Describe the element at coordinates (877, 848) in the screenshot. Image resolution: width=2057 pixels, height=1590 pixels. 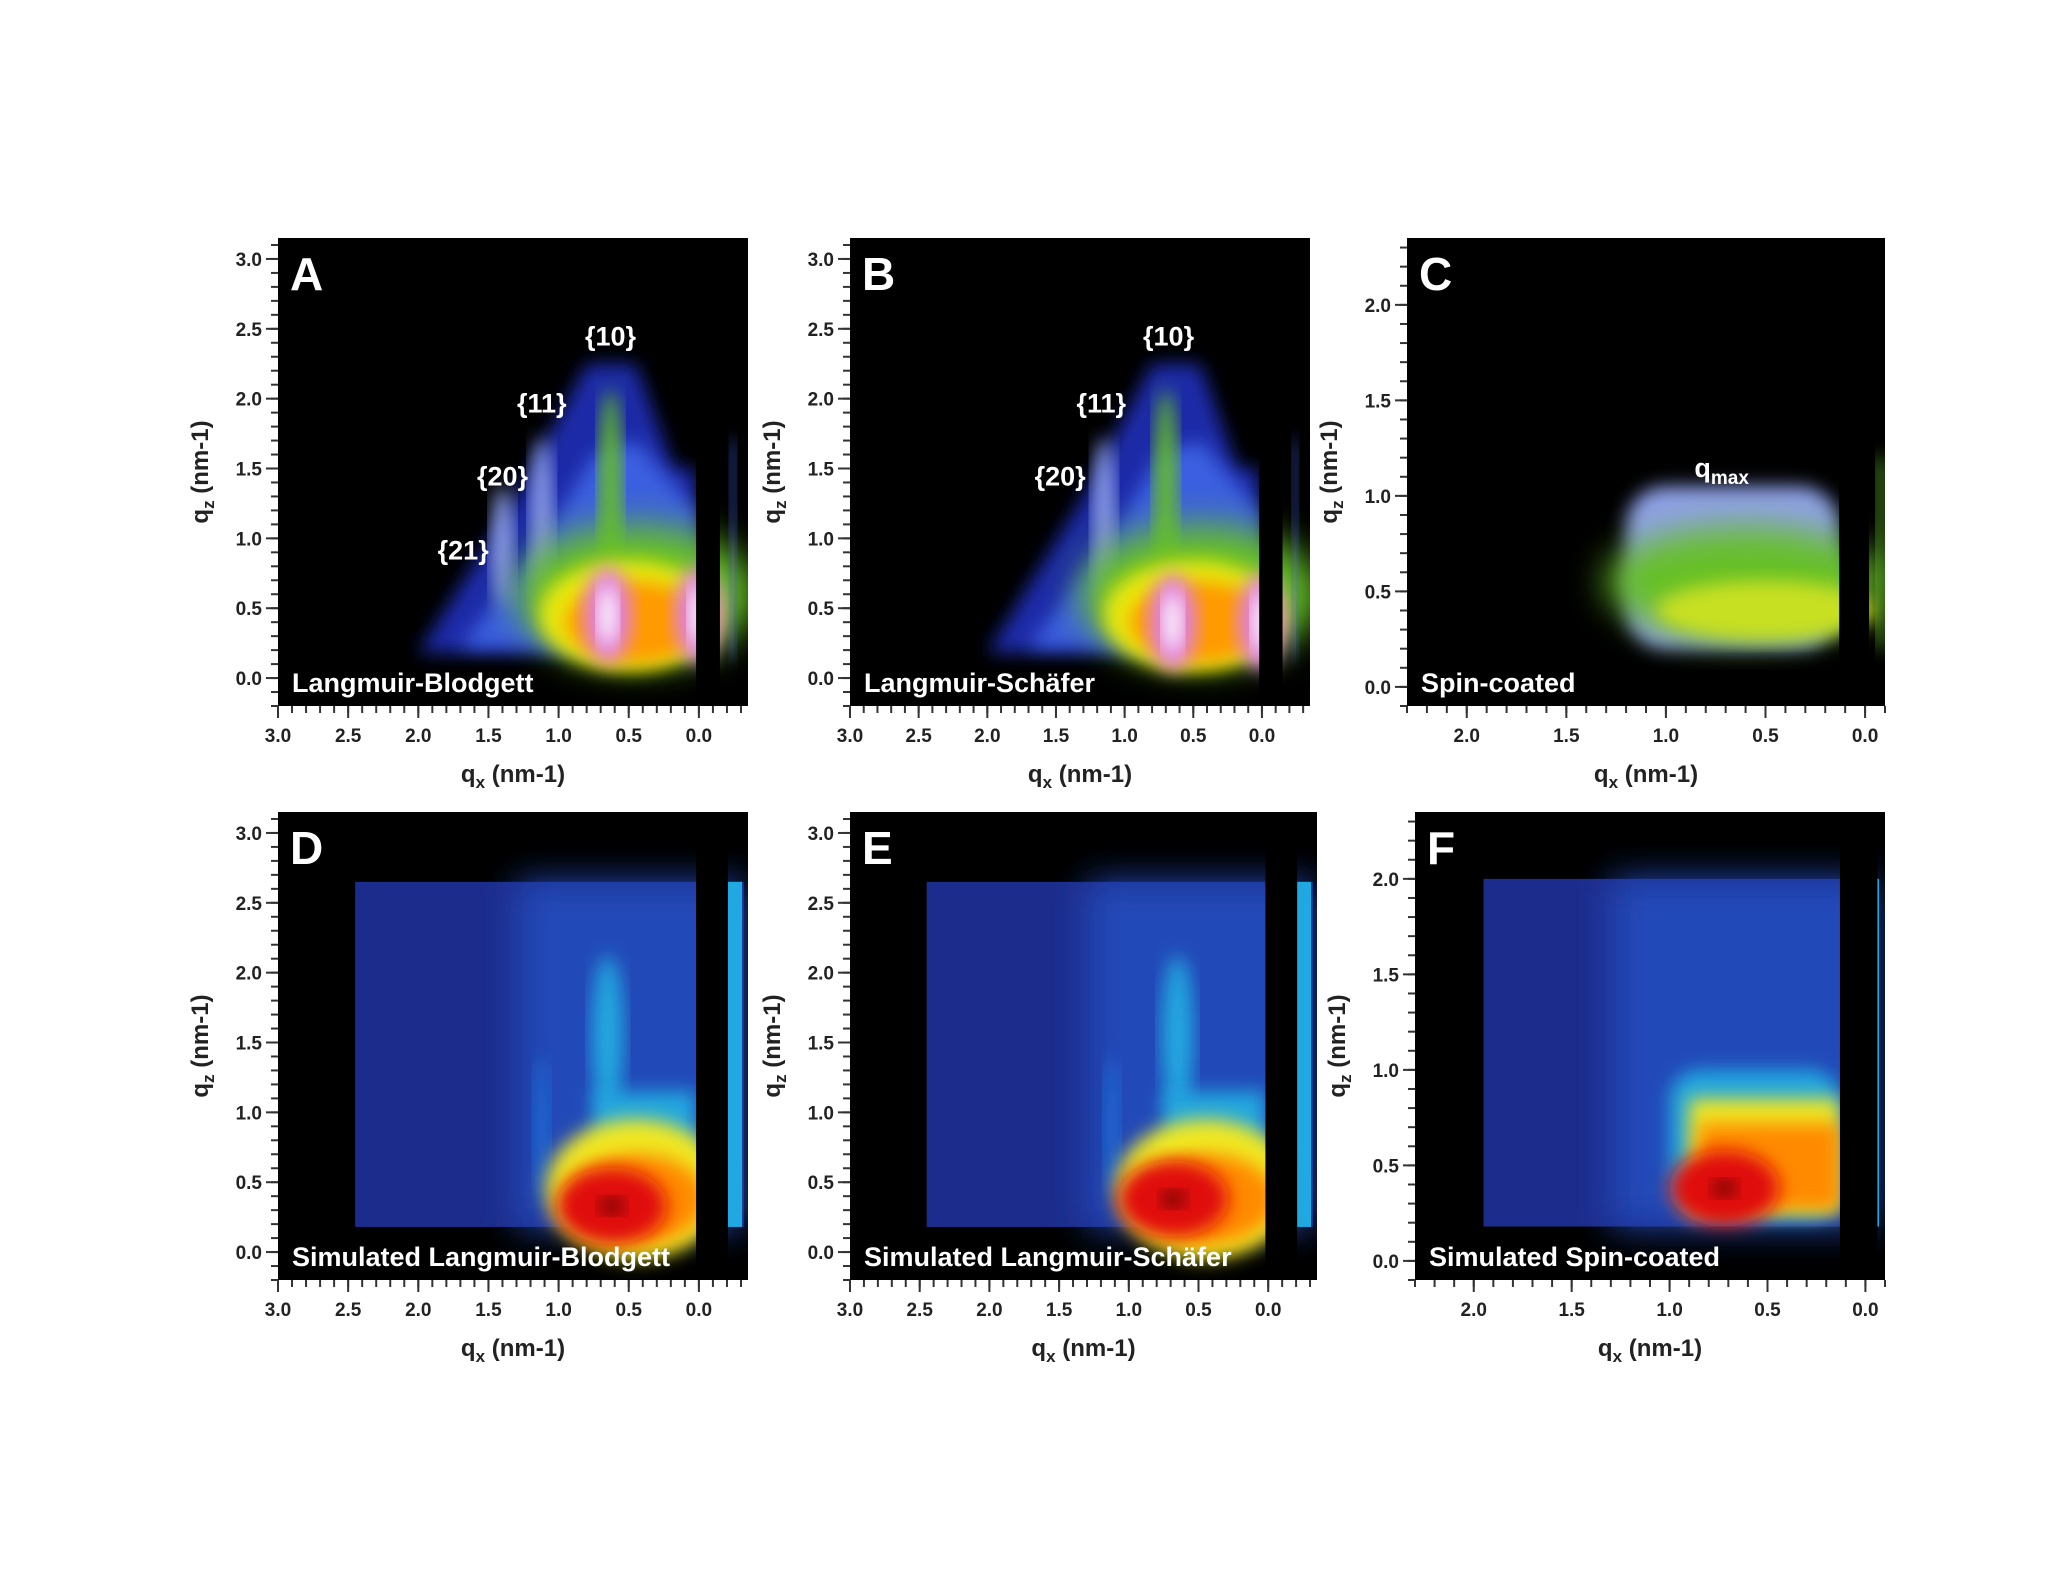
I see `panel-letter: E` at that location.